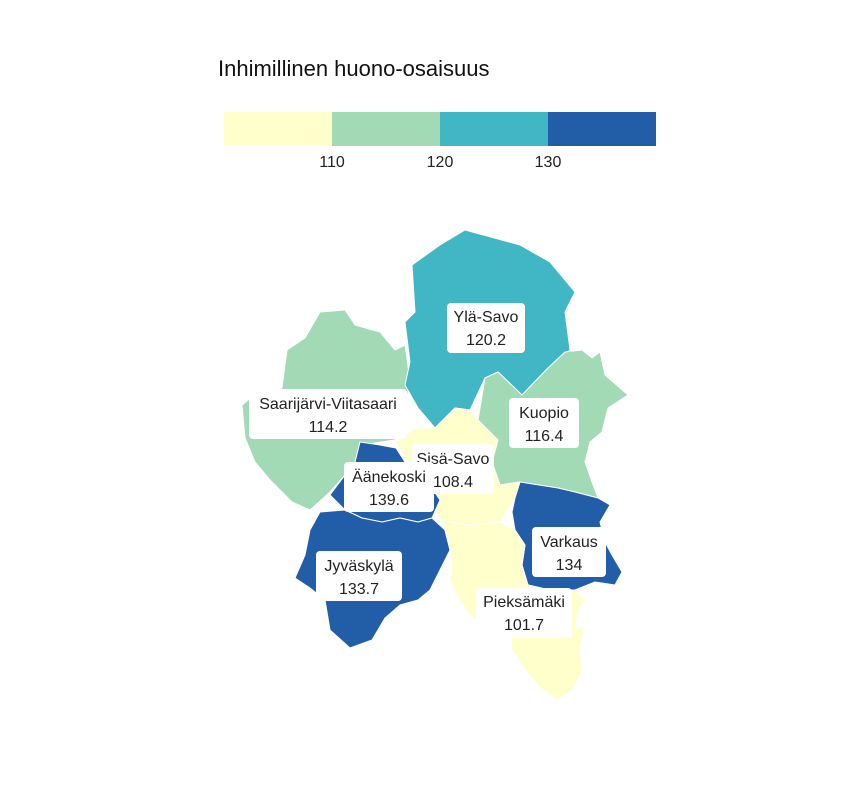 This screenshot has height=792, width=864. Describe the element at coordinates (548, 162) in the screenshot. I see `legend-tick-130: 130` at that location.